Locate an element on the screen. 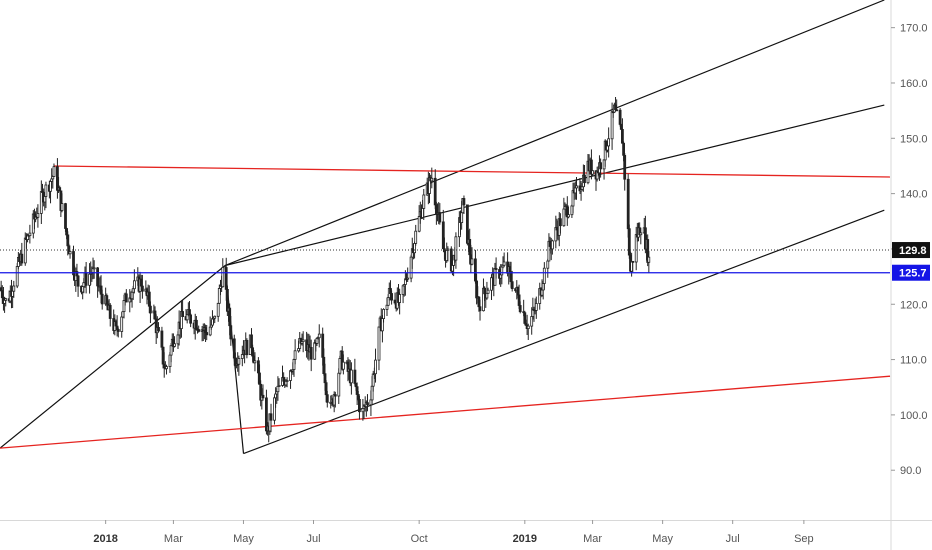 The image size is (932, 550). y-tick-label: 140.0 is located at coordinates (914, 195).